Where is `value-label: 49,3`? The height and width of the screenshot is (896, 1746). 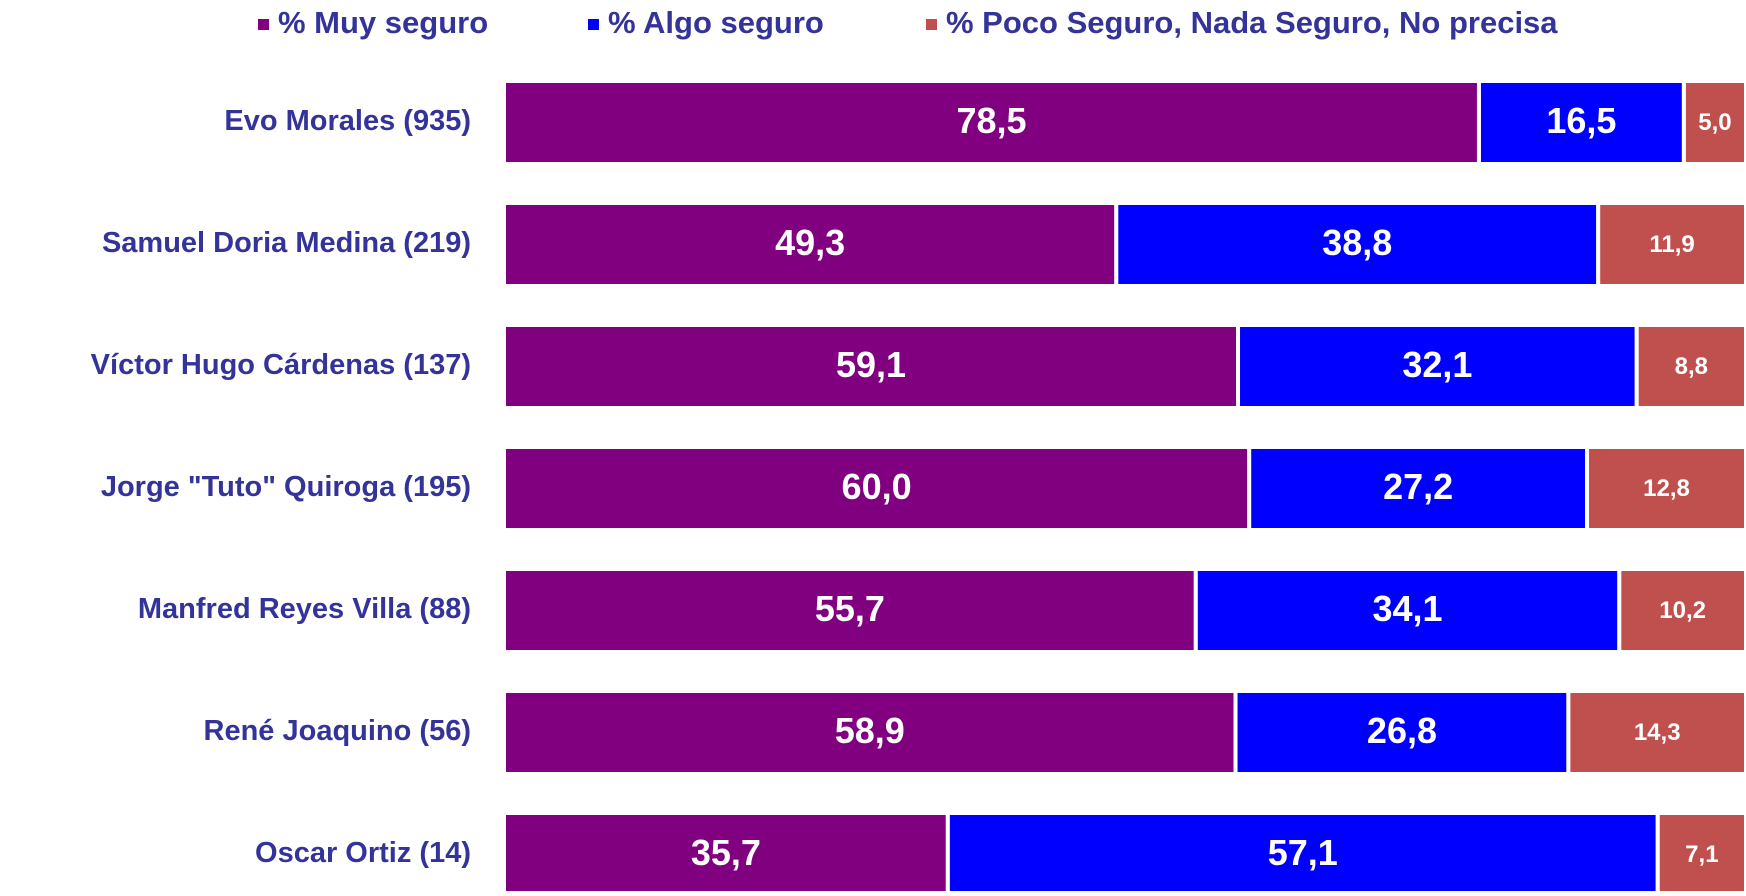 value-label: 49,3 is located at coordinates (810, 242).